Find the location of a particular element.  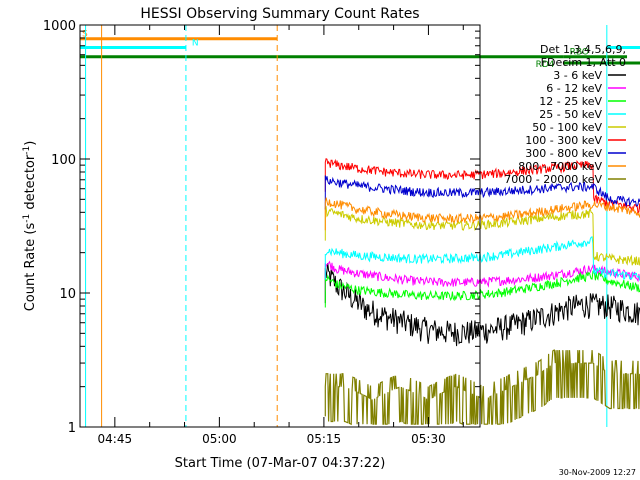

y-tick-label-0: 1 is located at coordinates (72, 428).